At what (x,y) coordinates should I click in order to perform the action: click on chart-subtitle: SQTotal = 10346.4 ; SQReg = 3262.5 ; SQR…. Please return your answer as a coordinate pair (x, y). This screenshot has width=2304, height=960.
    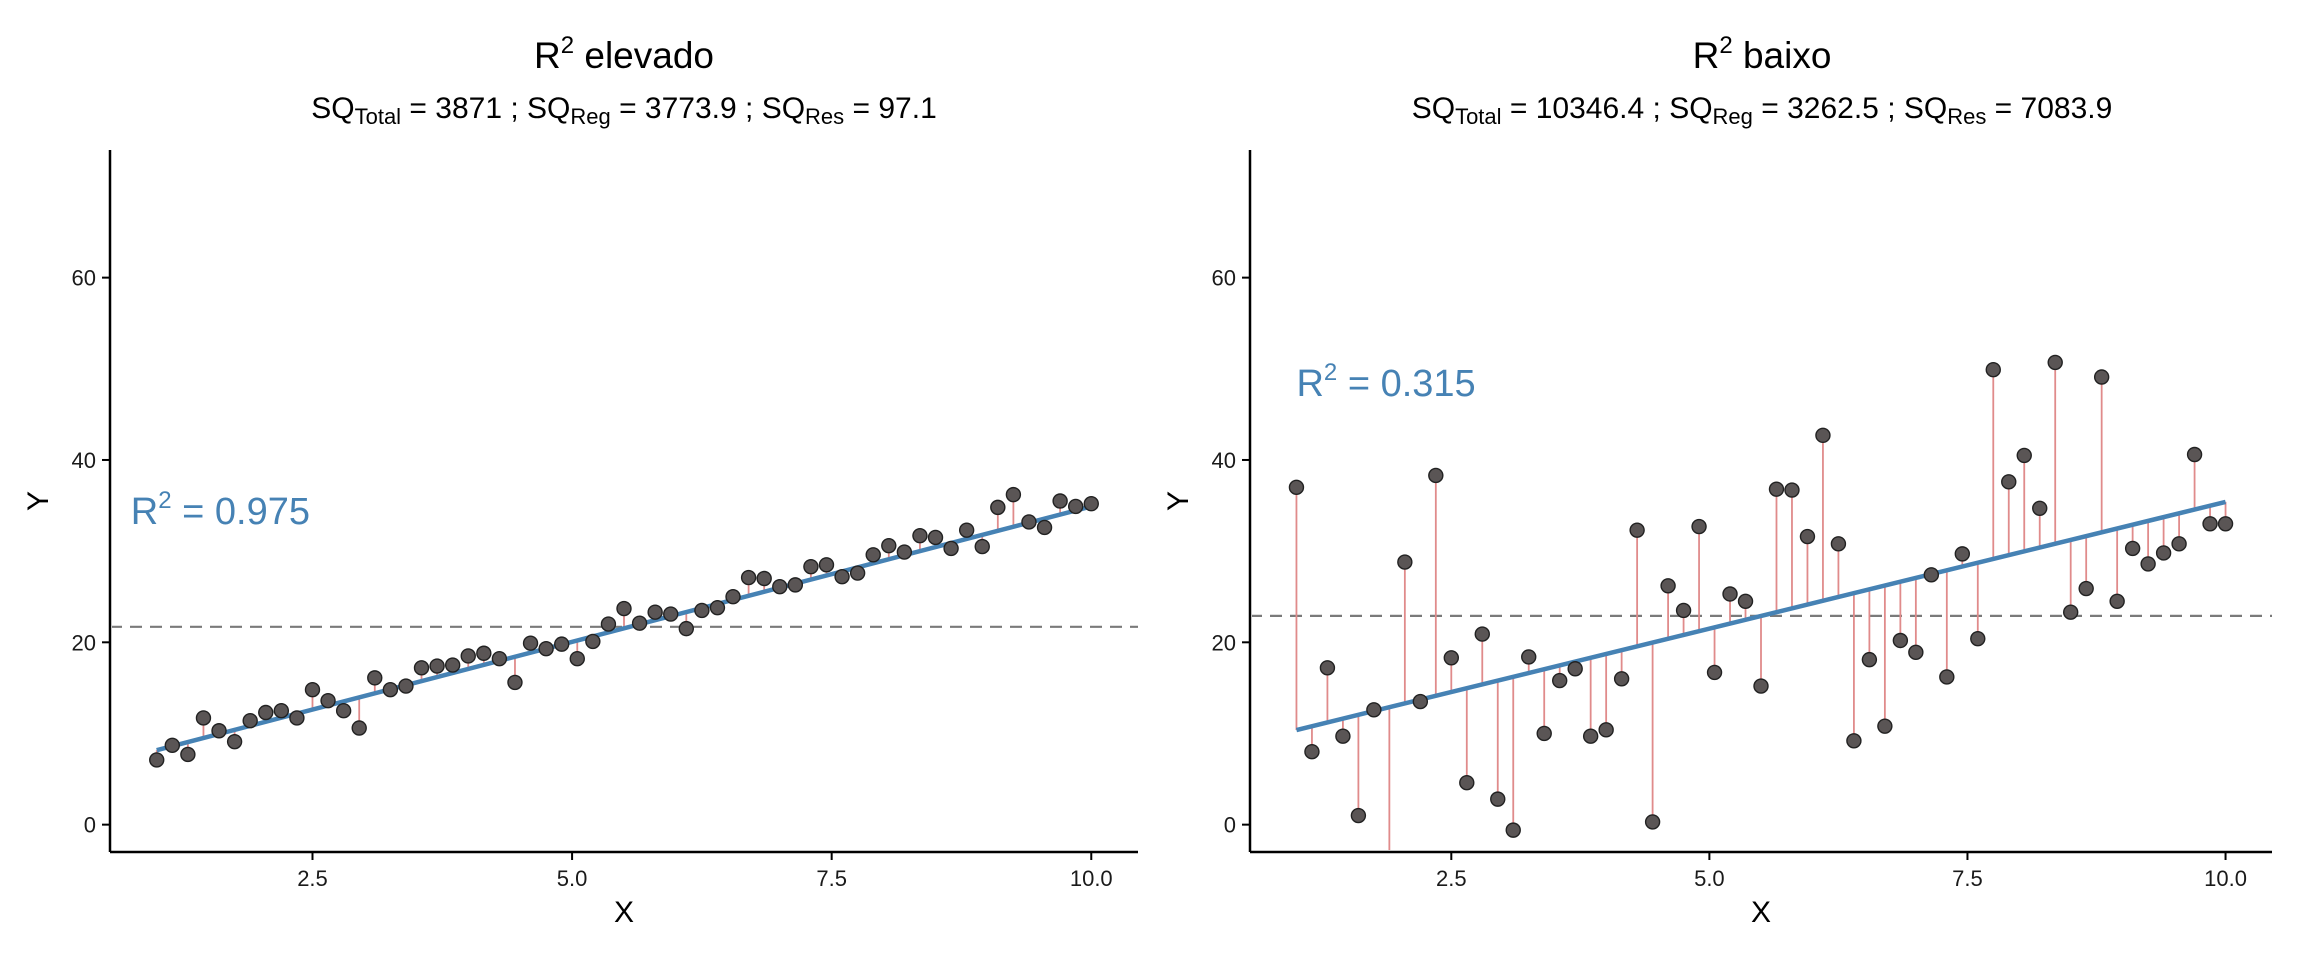
    Looking at the image, I should click on (1762, 110).